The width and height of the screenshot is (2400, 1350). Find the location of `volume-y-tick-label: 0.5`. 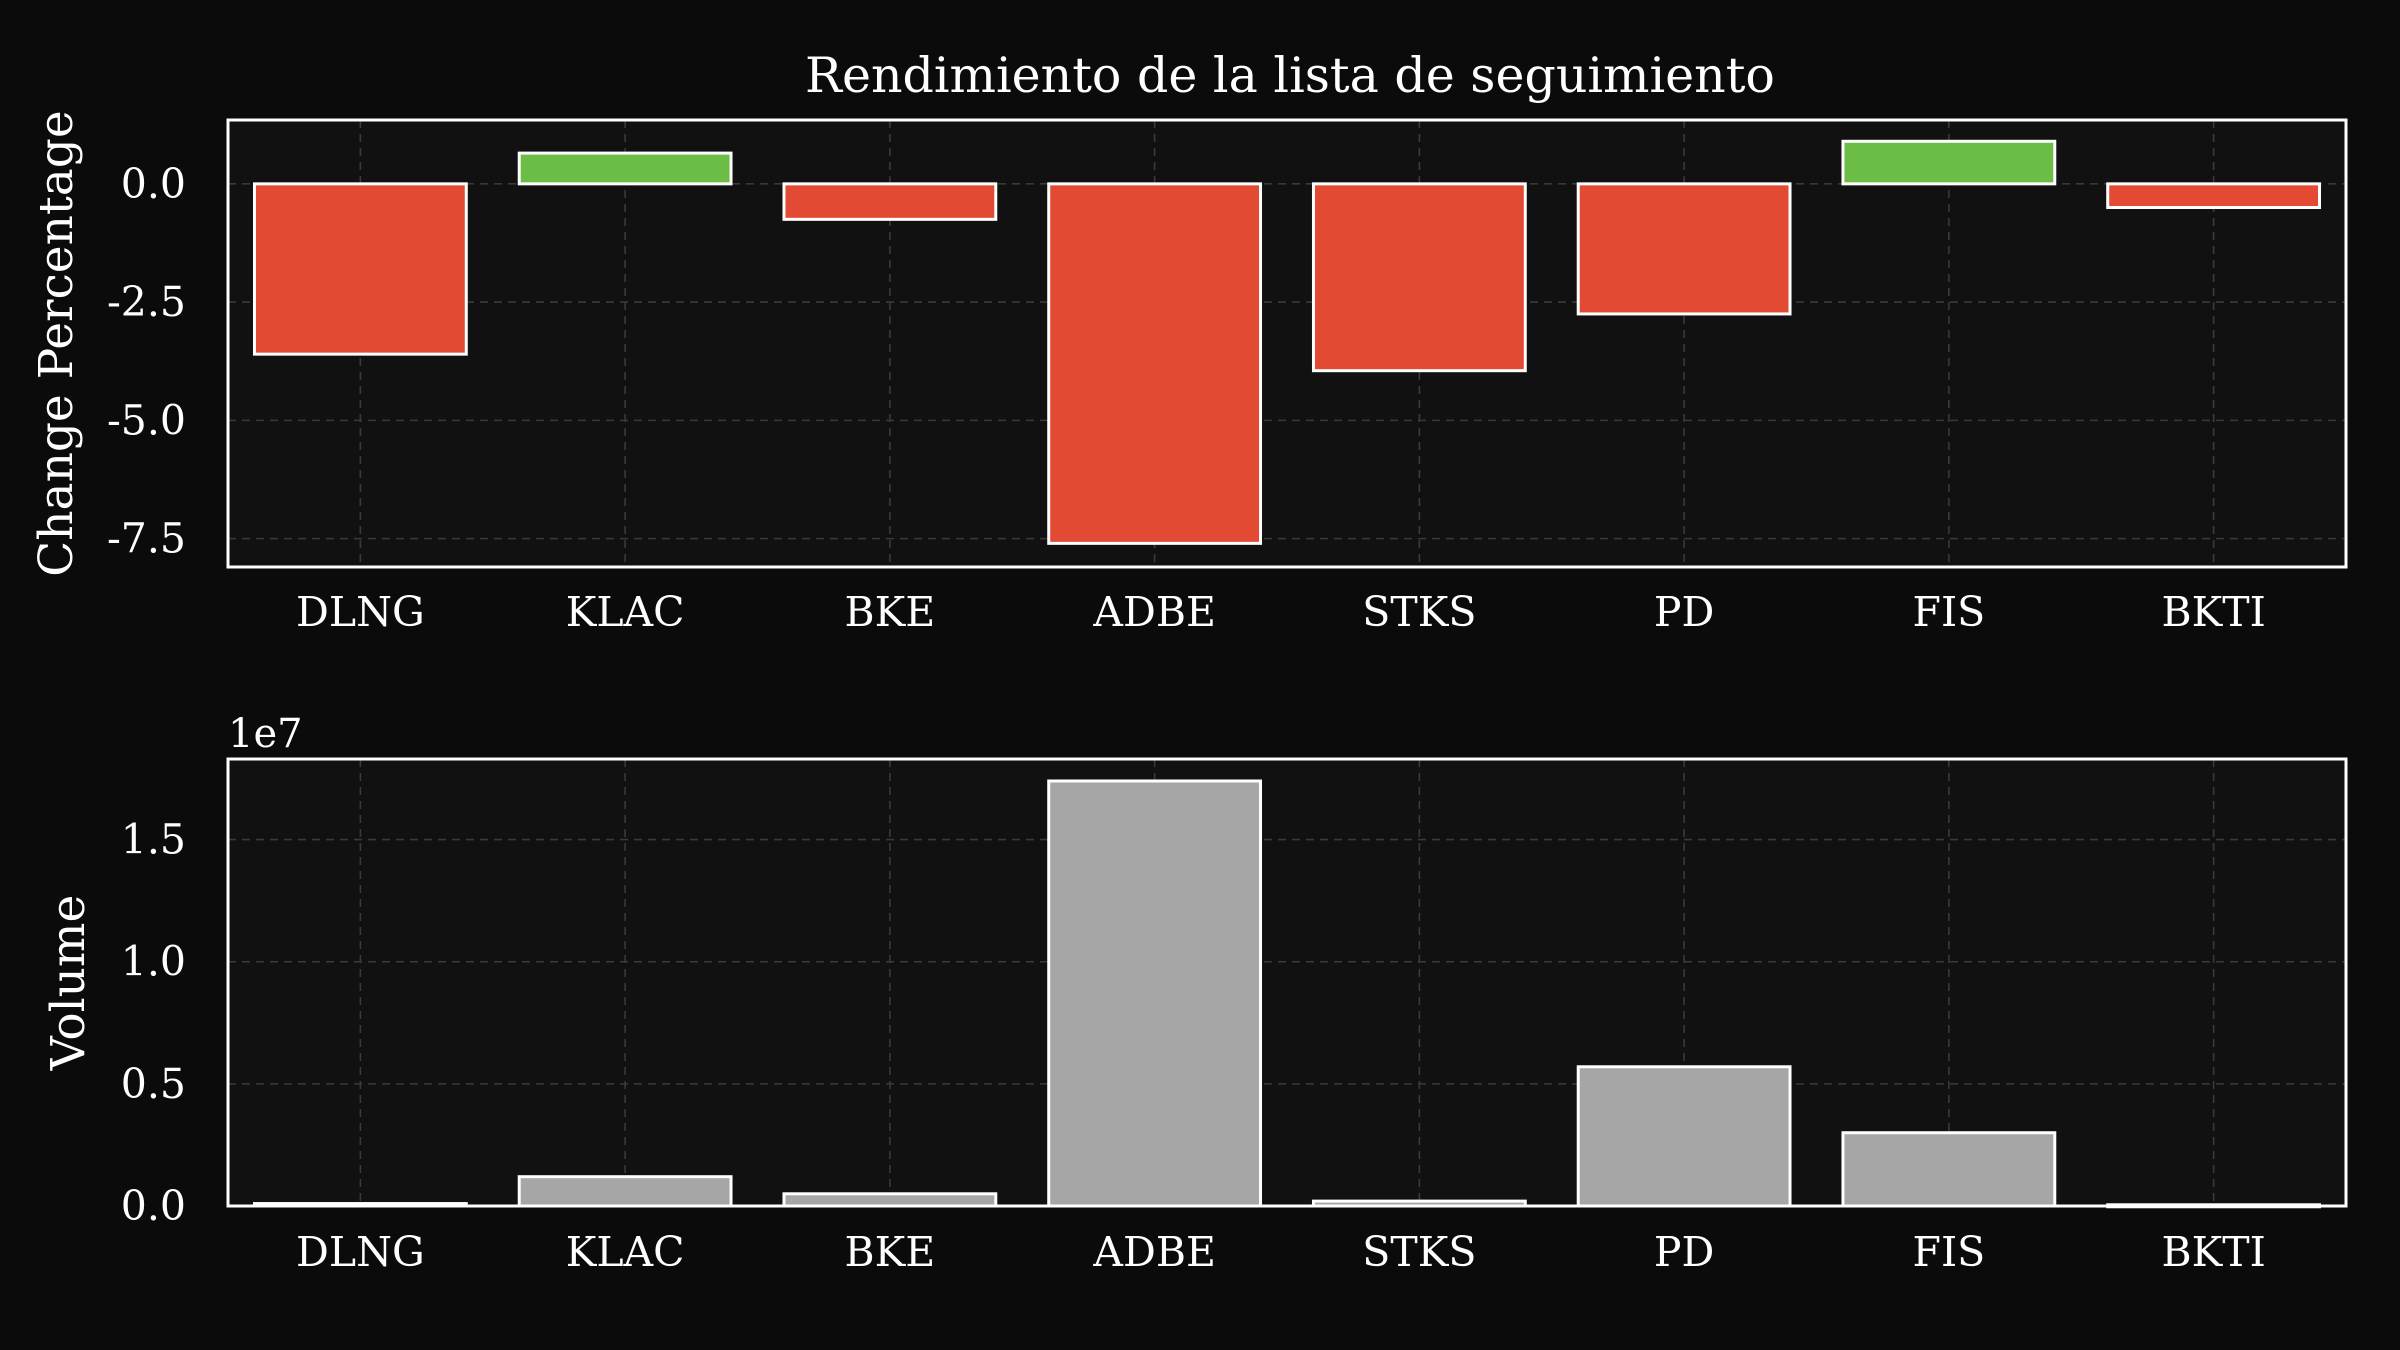

volume-y-tick-label: 0.5 is located at coordinates (153, 1084).